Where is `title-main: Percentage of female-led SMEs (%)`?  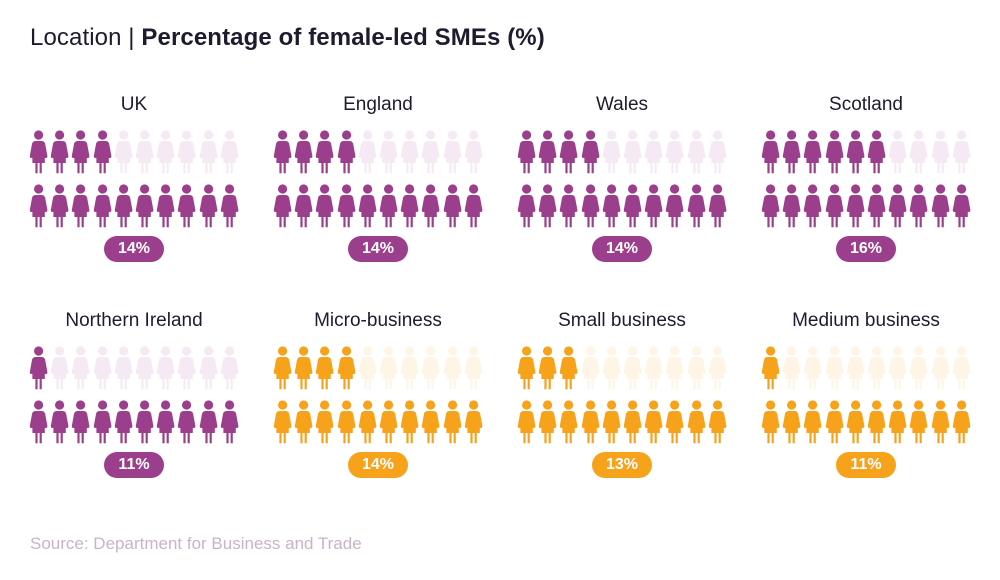
title-main: Percentage of female-led SMEs (%) is located at coordinates (343, 37).